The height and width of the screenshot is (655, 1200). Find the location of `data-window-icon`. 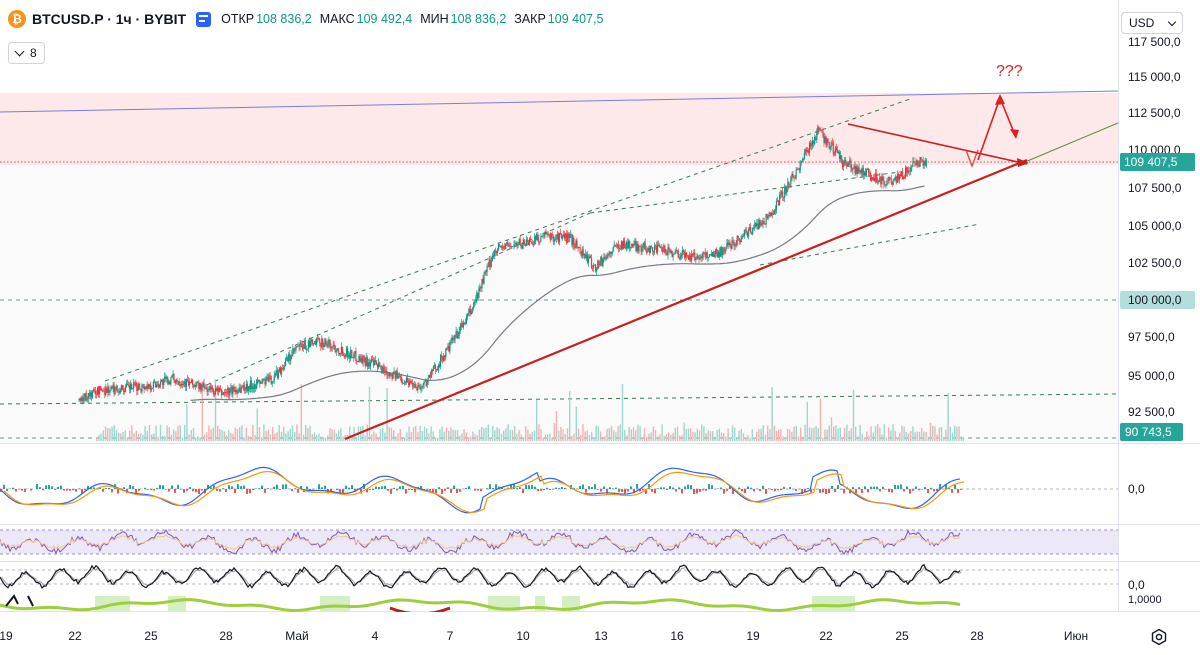

data-window-icon is located at coordinates (204, 19).